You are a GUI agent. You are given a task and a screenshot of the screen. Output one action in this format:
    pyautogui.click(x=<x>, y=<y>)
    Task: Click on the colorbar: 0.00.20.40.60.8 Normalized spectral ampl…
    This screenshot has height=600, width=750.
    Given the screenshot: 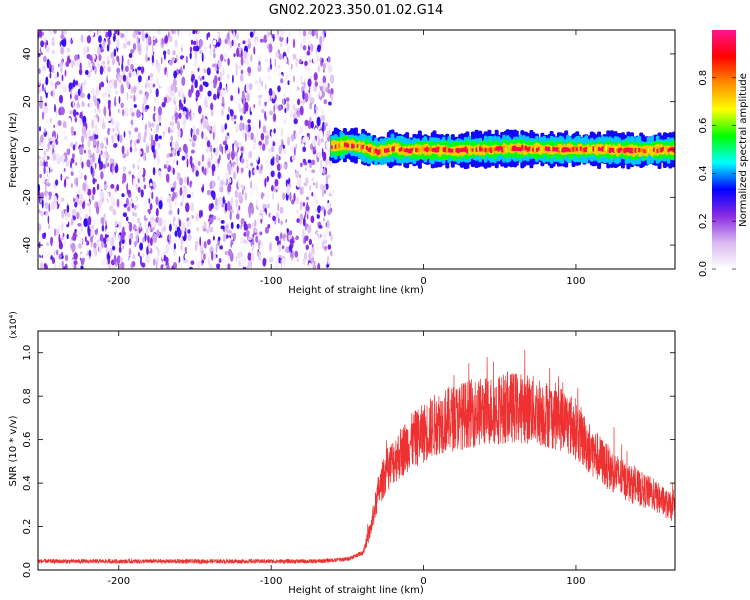 What is the action you would take?
    pyautogui.click(x=723, y=153)
    